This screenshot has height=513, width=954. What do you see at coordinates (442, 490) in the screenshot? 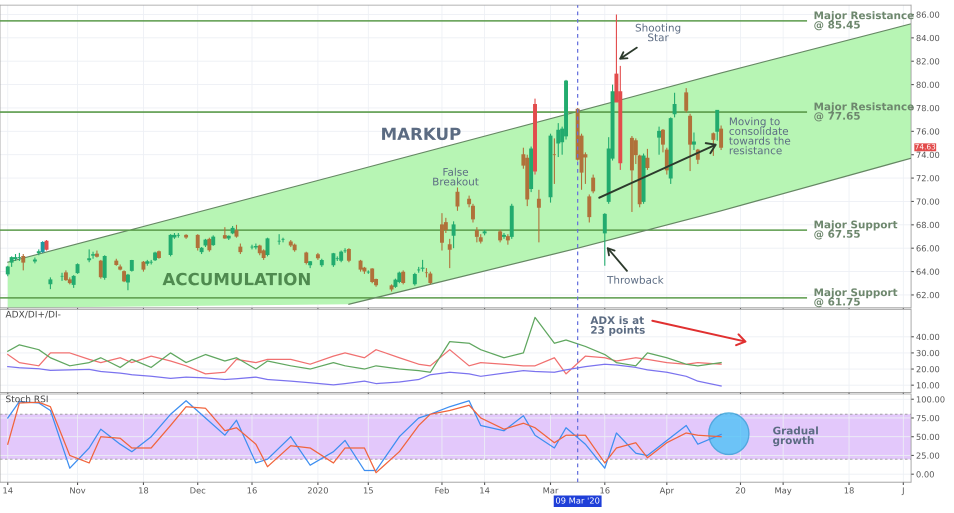
I see `x-tick-label: Feb` at bounding box center [442, 490].